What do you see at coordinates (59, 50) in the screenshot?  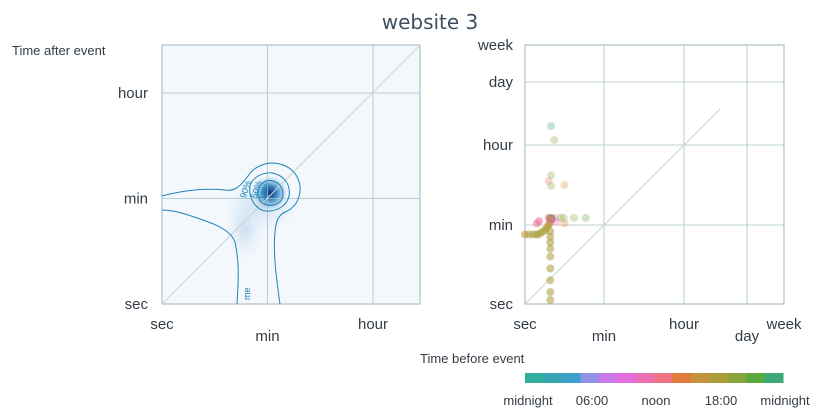 I see `left-ylabel: Time after event` at bounding box center [59, 50].